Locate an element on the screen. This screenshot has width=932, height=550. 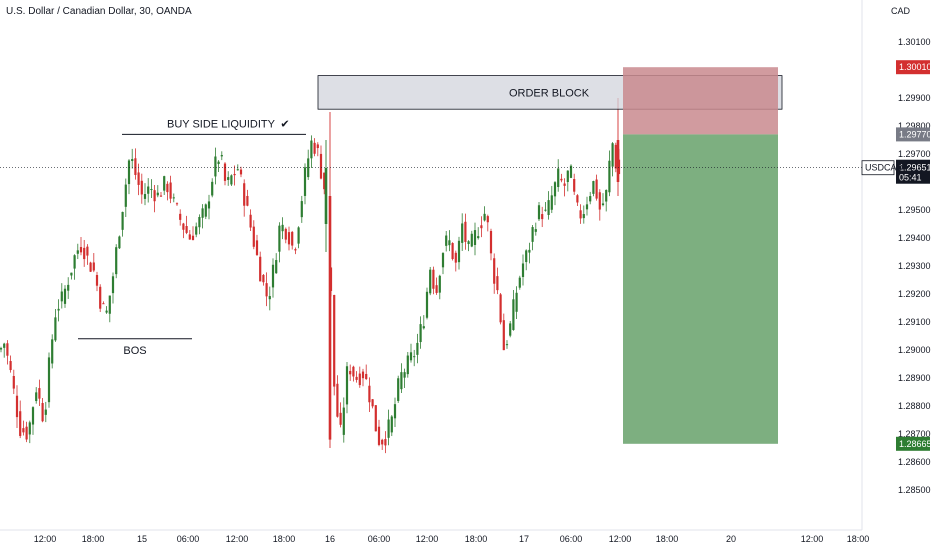
symbol-title: U.S. Dollar / Canadian Dollar, 30, OANDA is located at coordinates (99, 11).